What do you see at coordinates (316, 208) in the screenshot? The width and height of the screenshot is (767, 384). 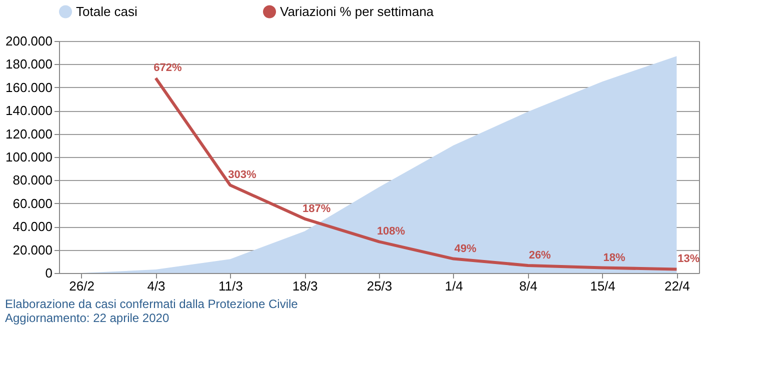 I see `data-label: 187%` at bounding box center [316, 208].